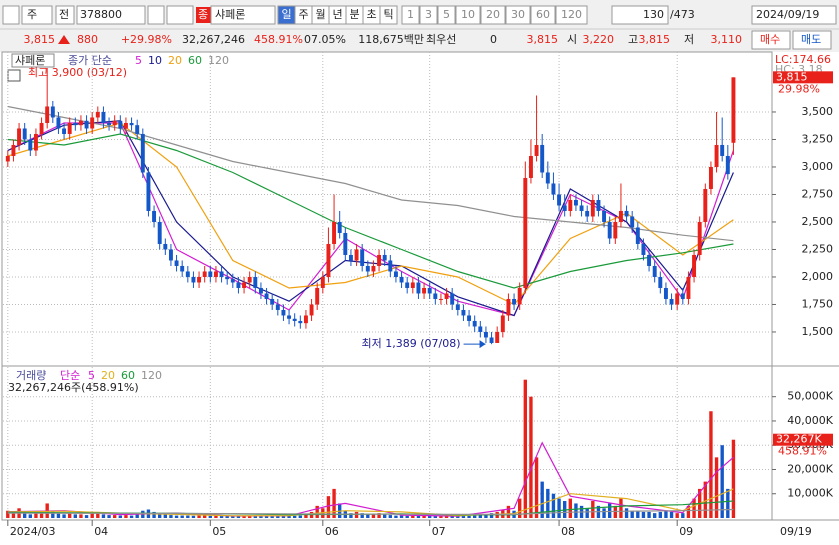  I want to click on price-tag, so click(803, 77).